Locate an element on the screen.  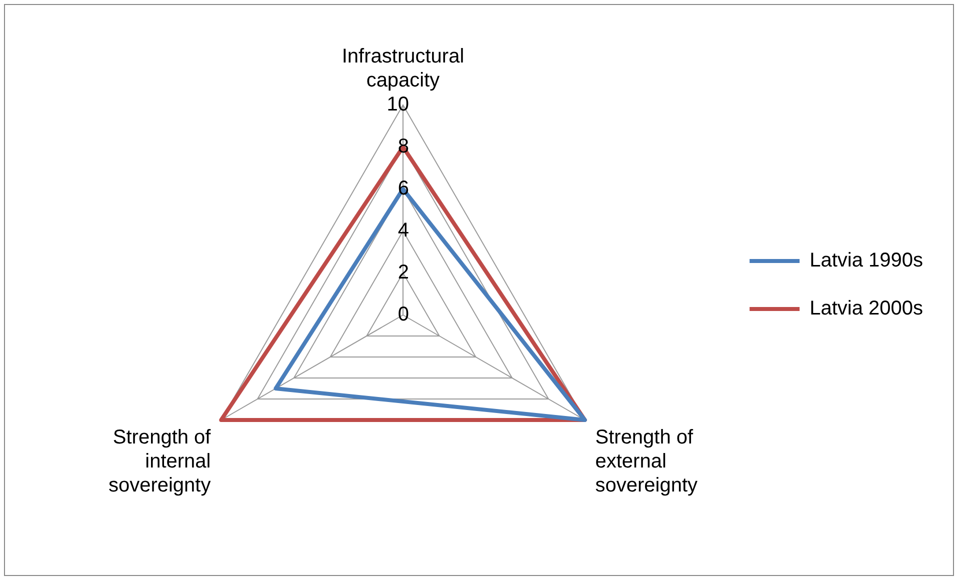
legend-label: Latvia 2000s is located at coordinates (867, 309).